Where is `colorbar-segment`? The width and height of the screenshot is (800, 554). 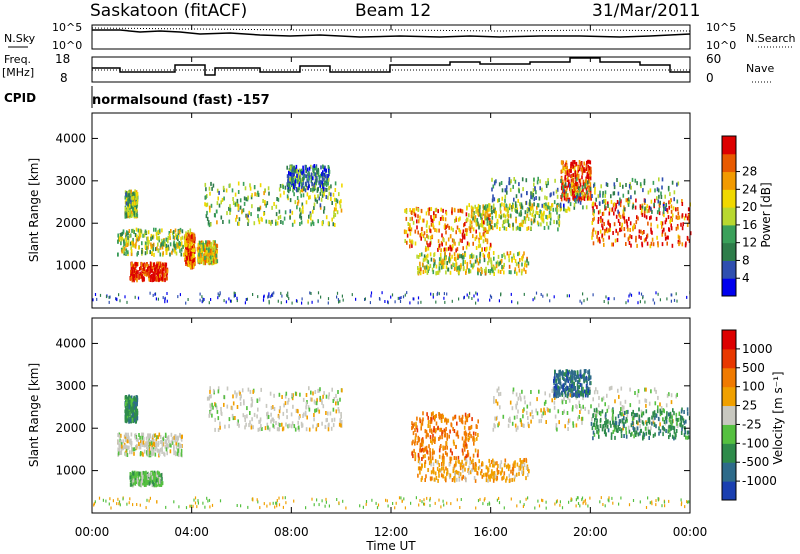
colorbar-segment is located at coordinates (729, 287).